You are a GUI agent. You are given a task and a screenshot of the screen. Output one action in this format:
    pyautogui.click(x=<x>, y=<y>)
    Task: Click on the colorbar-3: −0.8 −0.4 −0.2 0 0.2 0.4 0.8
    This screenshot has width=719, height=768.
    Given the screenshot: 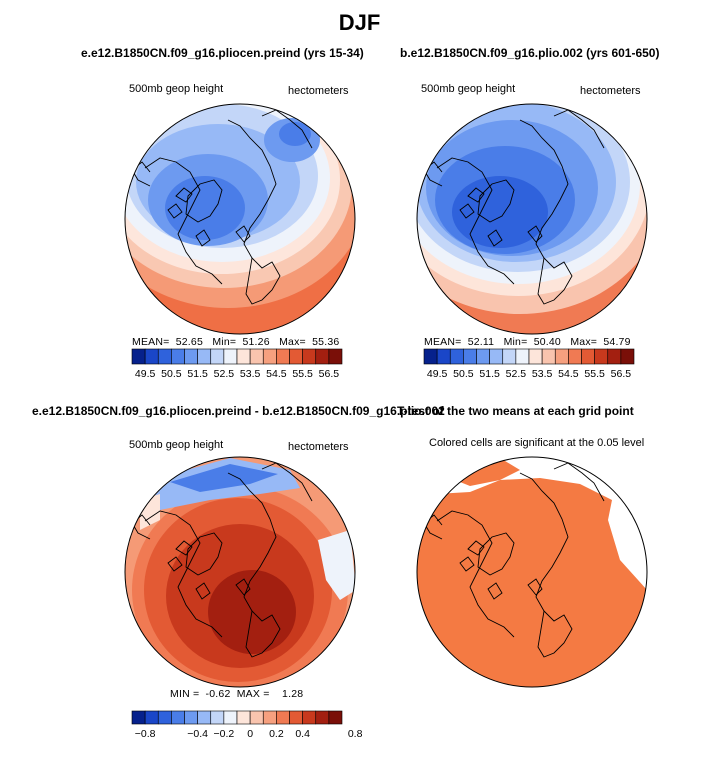 What is the action you would take?
    pyautogui.click(x=247, y=725)
    